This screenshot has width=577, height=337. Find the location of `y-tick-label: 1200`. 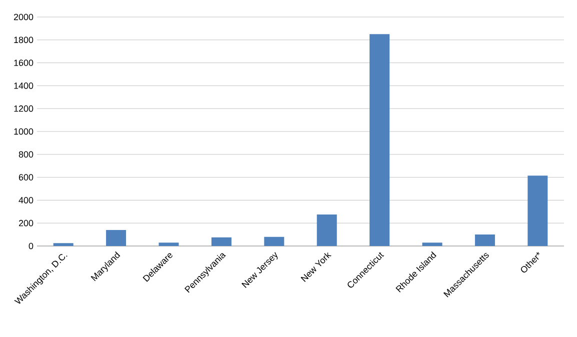

y-tick-label: 1200 is located at coordinates (24, 108).